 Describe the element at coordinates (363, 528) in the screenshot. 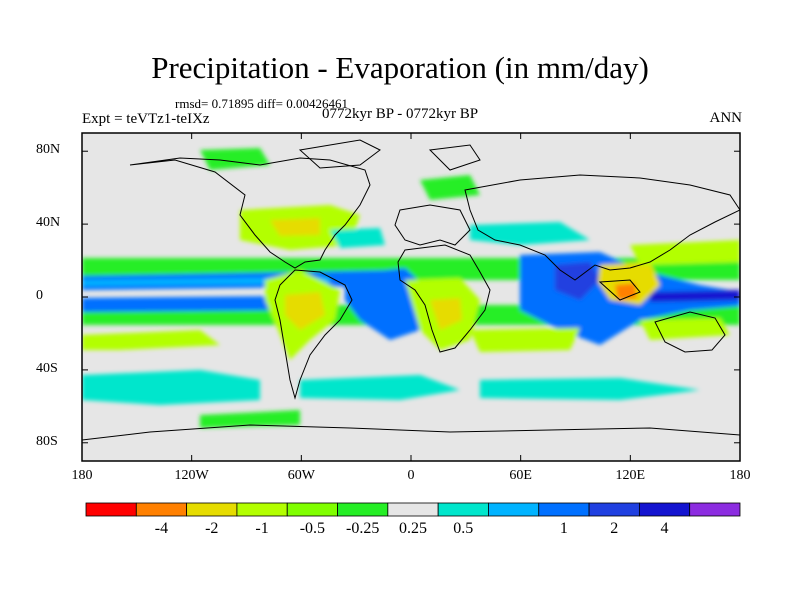

I see `colorbar-label: -0.25` at that location.